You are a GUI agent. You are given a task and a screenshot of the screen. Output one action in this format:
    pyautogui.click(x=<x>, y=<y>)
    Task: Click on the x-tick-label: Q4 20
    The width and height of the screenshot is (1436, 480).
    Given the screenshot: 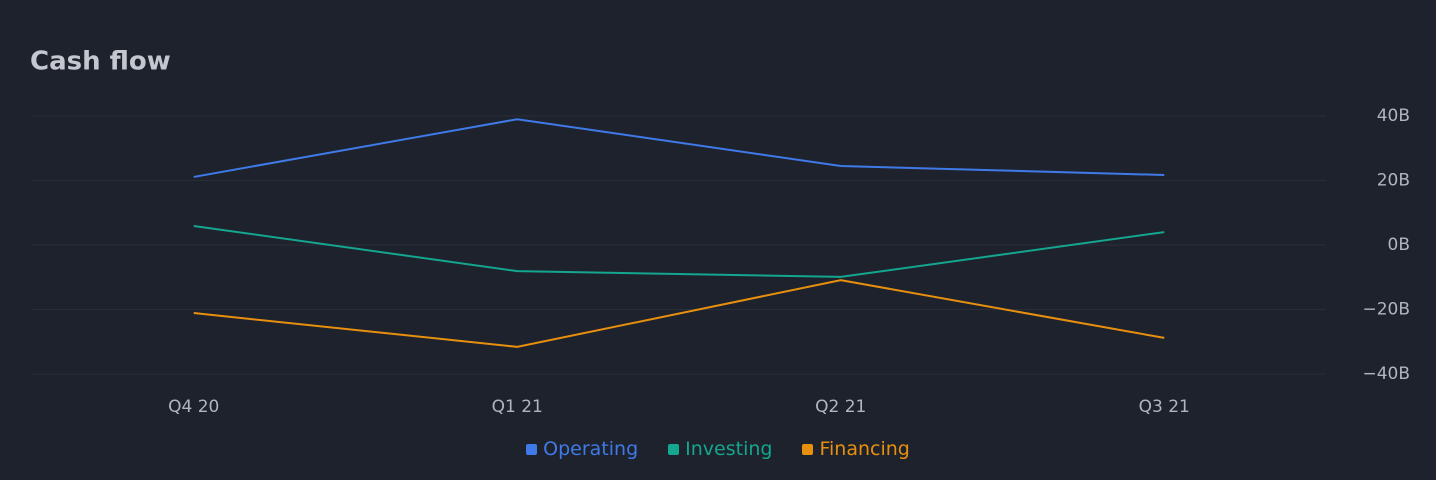 What is the action you would take?
    pyautogui.click(x=193, y=407)
    